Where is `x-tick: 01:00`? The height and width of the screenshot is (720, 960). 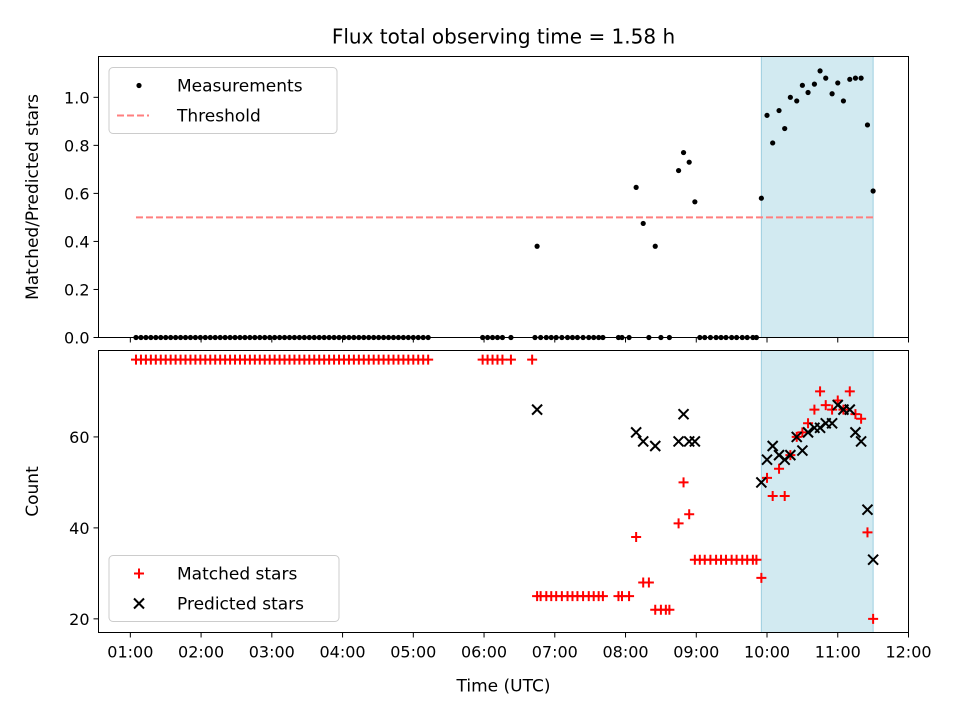 x-tick: 01:00 is located at coordinates (130, 647).